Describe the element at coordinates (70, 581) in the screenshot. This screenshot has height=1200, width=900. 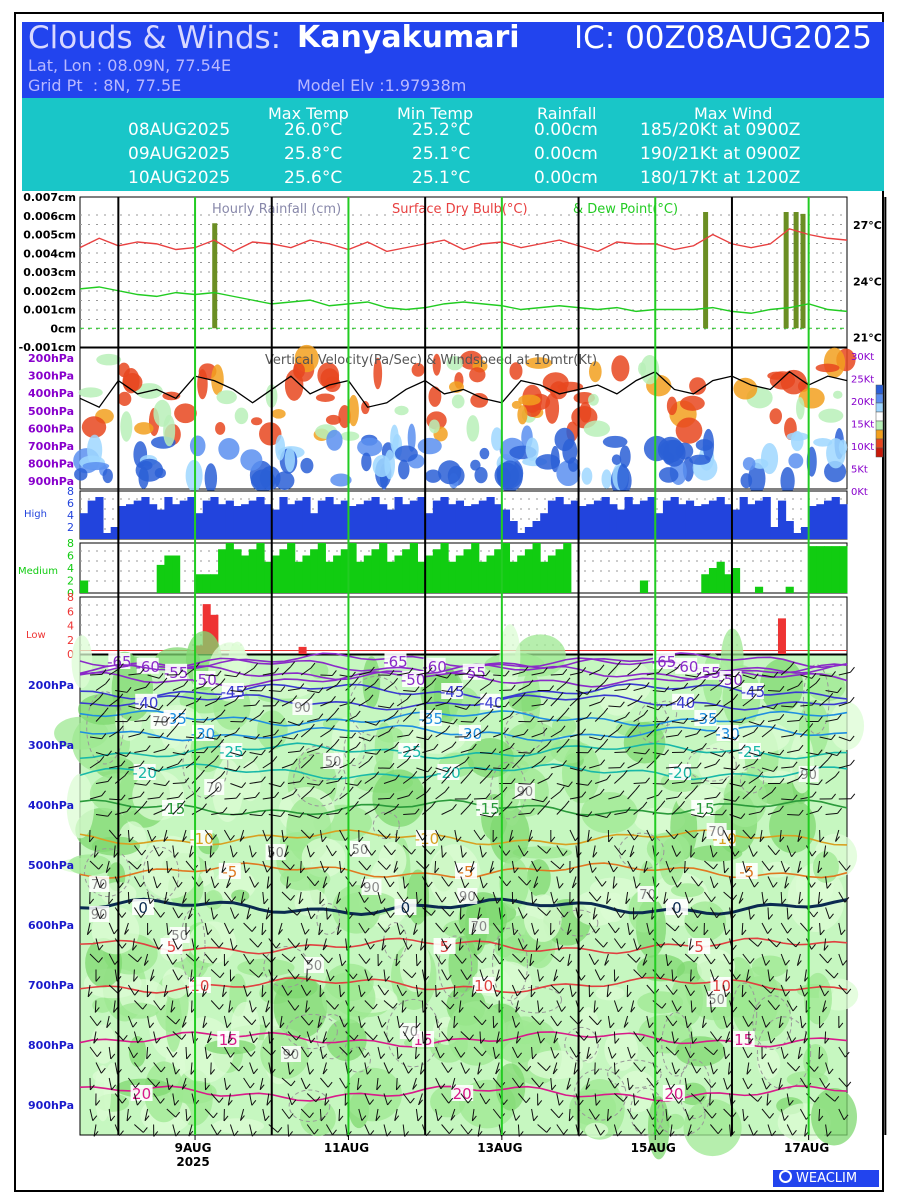
I see `medium-cloud-axis-tick: 2` at that location.